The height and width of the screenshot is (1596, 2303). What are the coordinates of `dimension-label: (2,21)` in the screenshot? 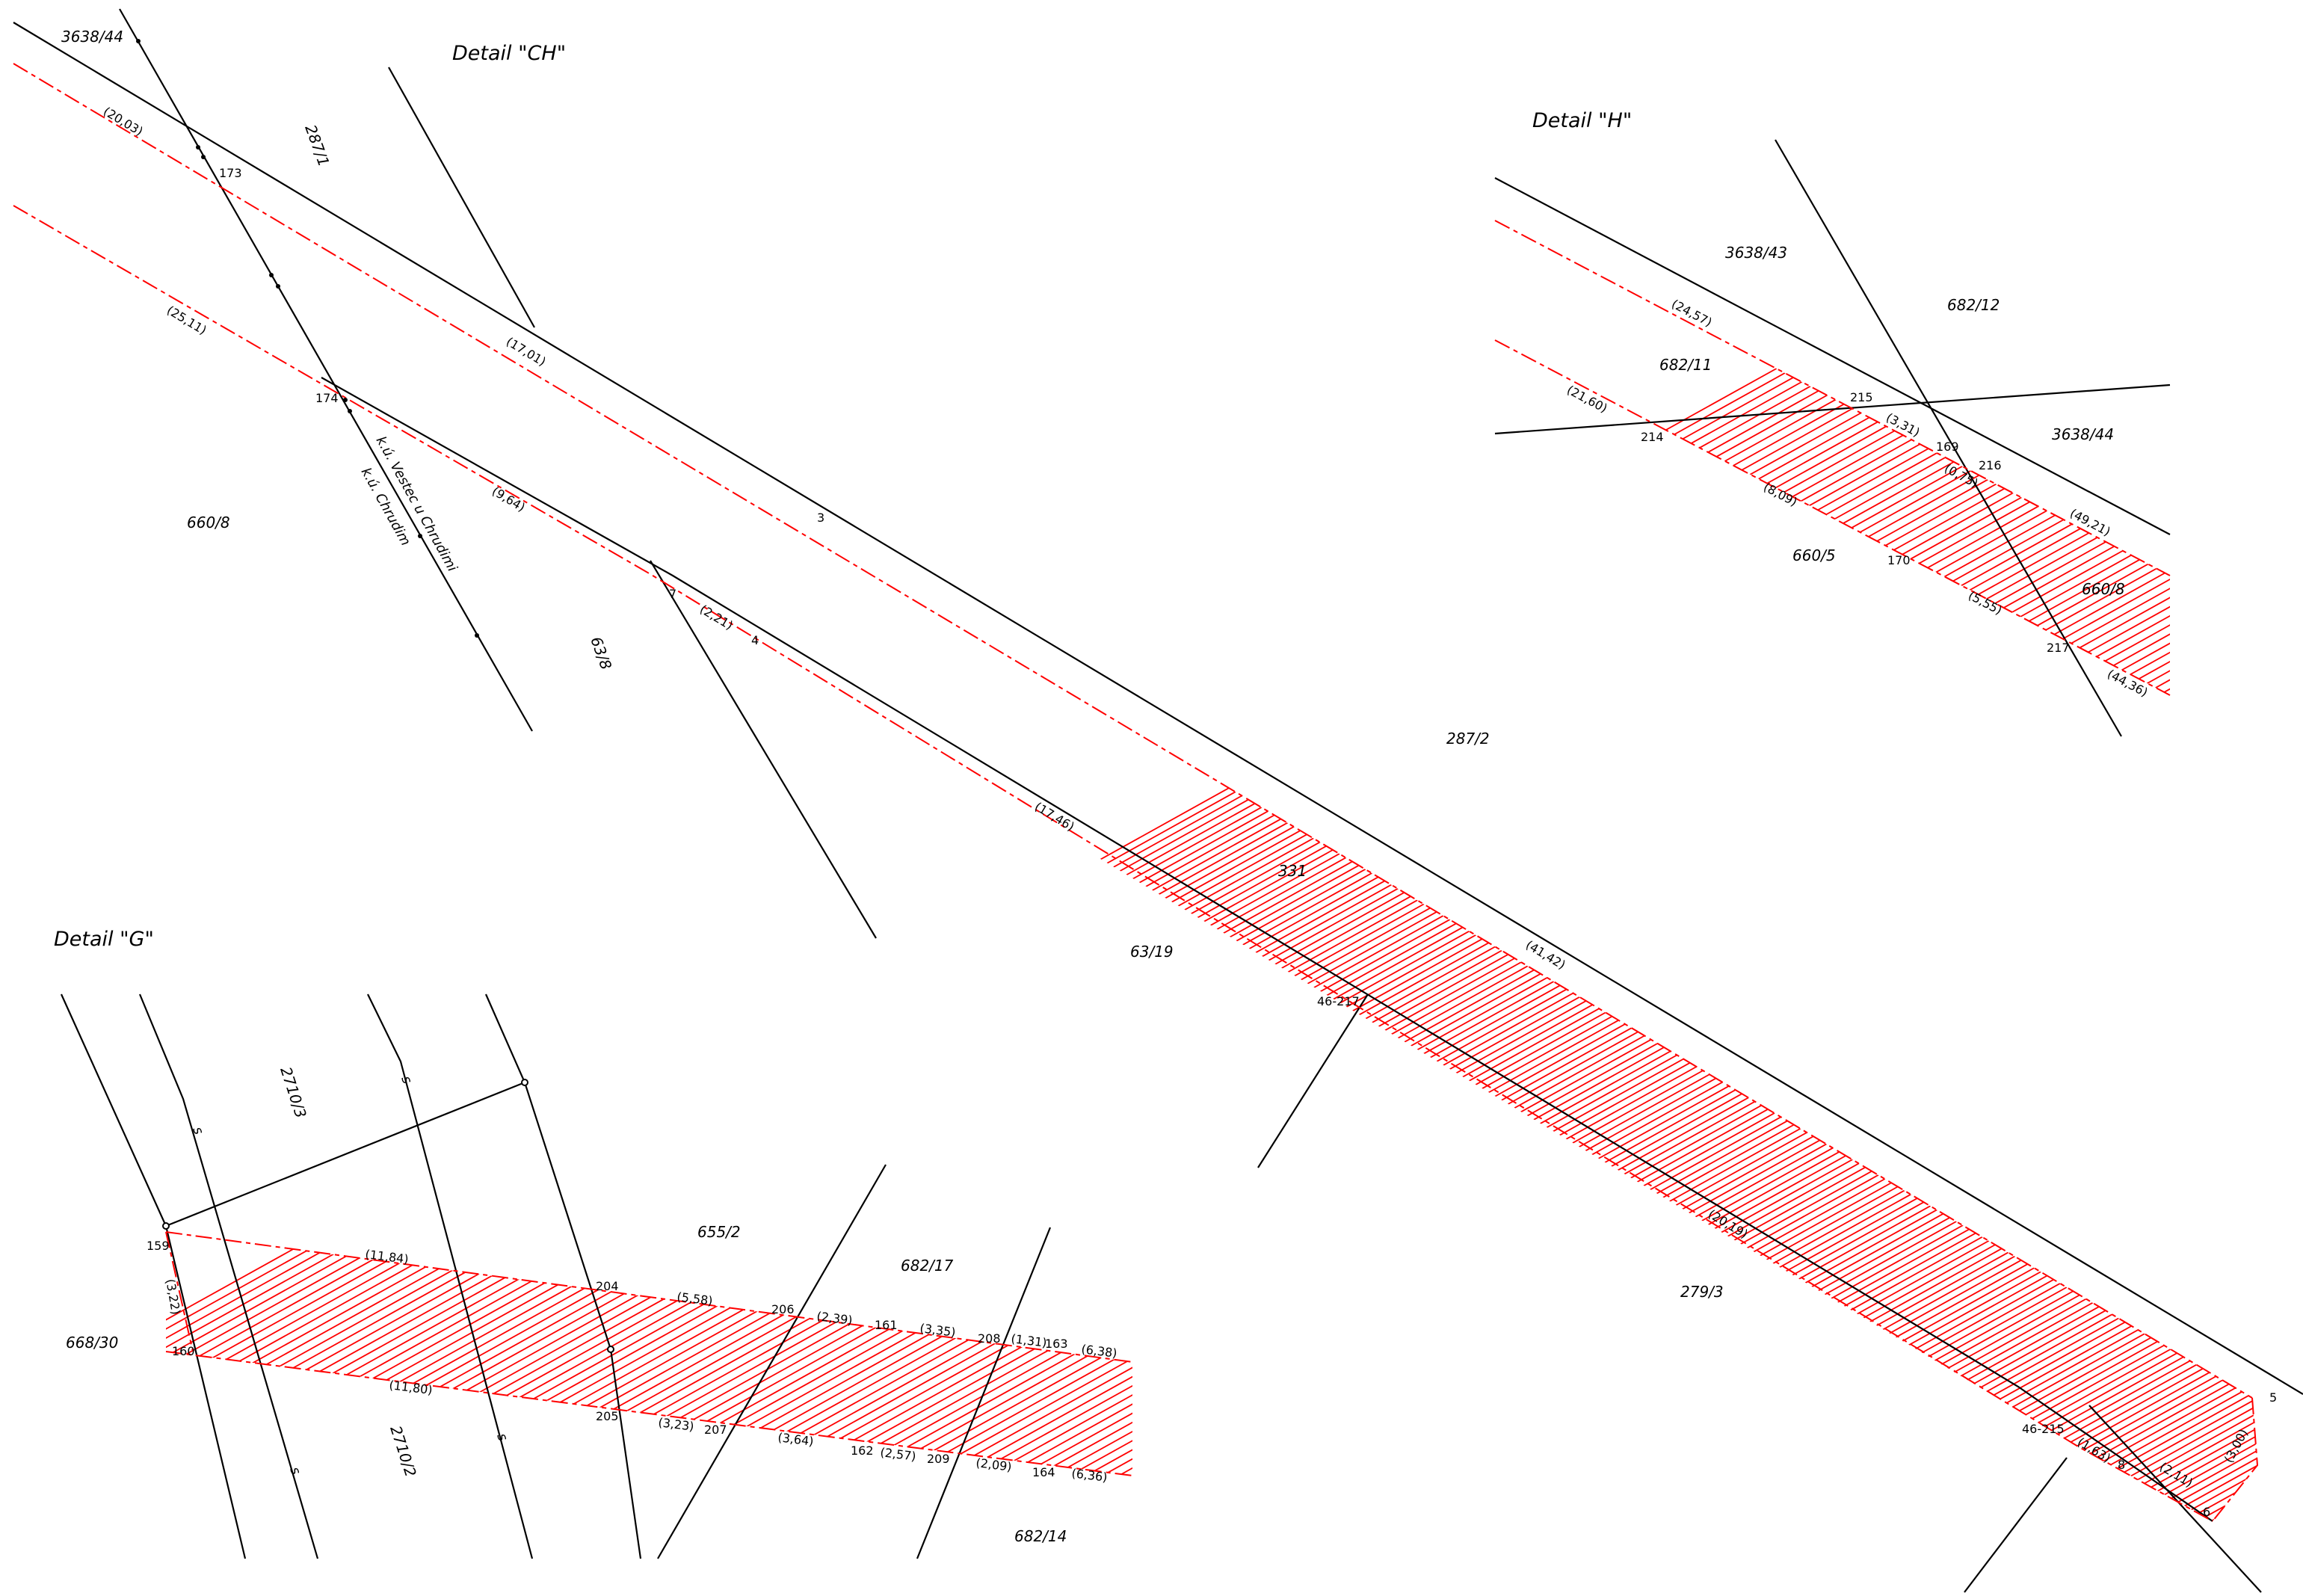 It's located at (716, 617).